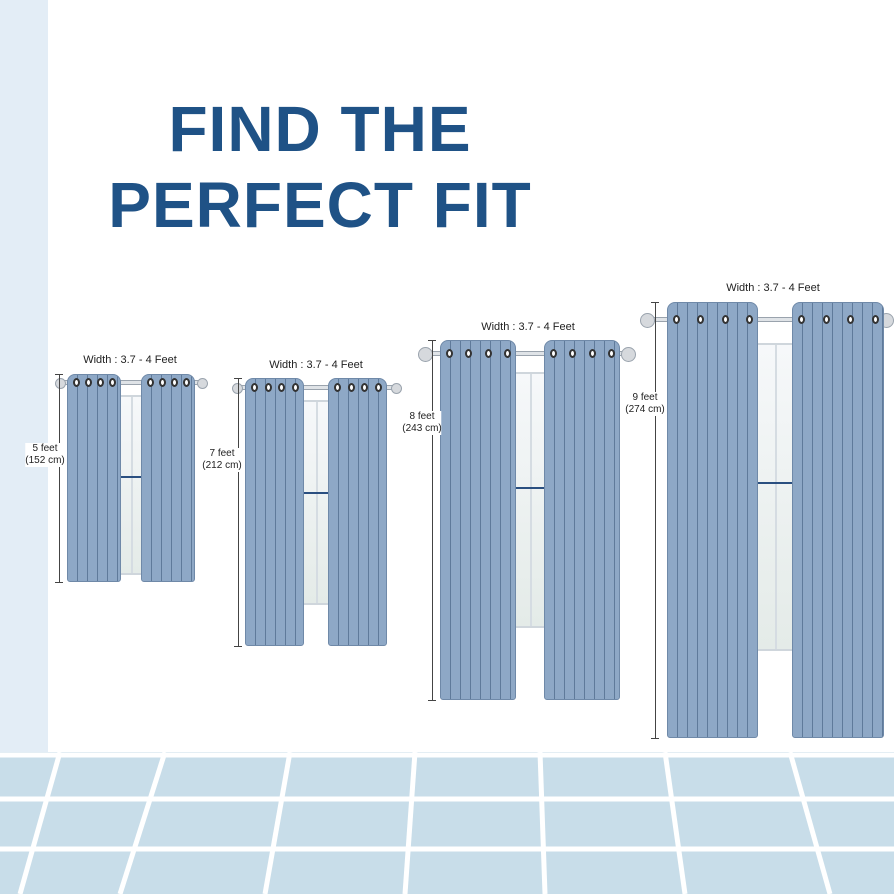 Image resolution: width=894 pixels, height=894 pixels. What do you see at coordinates (320, 205) in the screenshot?
I see `heading-line-2: PERFECT FIT` at bounding box center [320, 205].